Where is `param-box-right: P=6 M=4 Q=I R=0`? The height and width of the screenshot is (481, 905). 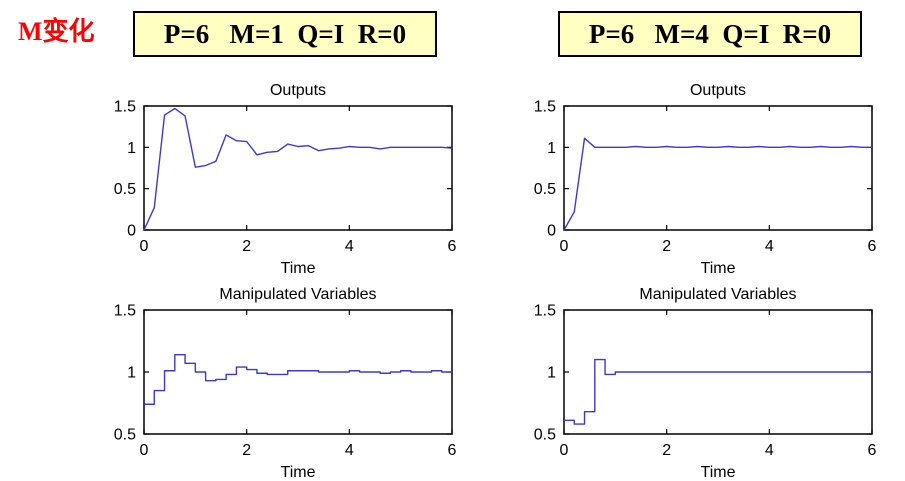 param-box-right: P=6 M=4 Q=I R=0 is located at coordinates (710, 34).